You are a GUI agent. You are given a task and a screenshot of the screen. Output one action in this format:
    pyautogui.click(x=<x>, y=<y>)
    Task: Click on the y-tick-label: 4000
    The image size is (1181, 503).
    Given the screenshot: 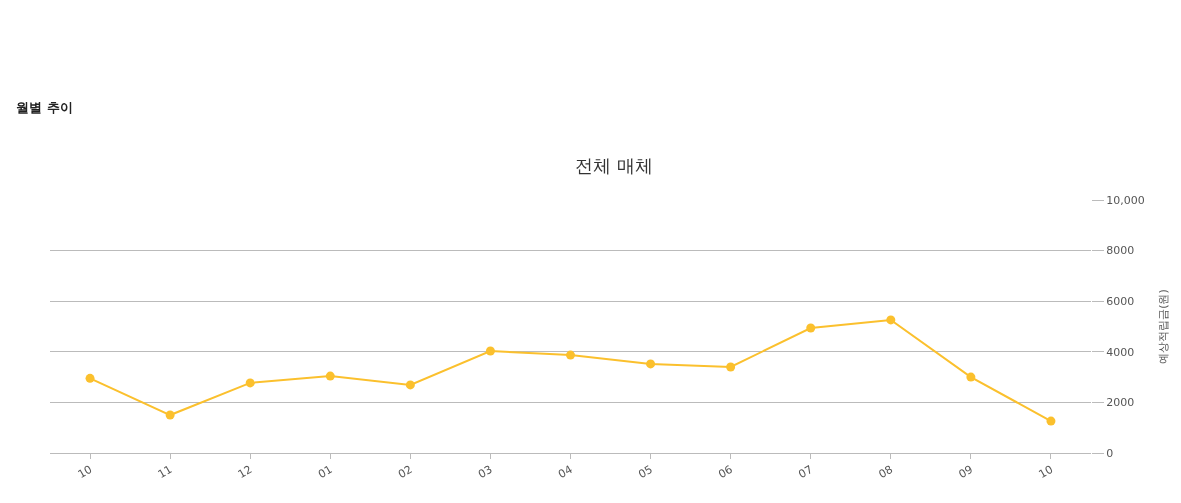 What is the action you would take?
    pyautogui.click(x=1120, y=352)
    